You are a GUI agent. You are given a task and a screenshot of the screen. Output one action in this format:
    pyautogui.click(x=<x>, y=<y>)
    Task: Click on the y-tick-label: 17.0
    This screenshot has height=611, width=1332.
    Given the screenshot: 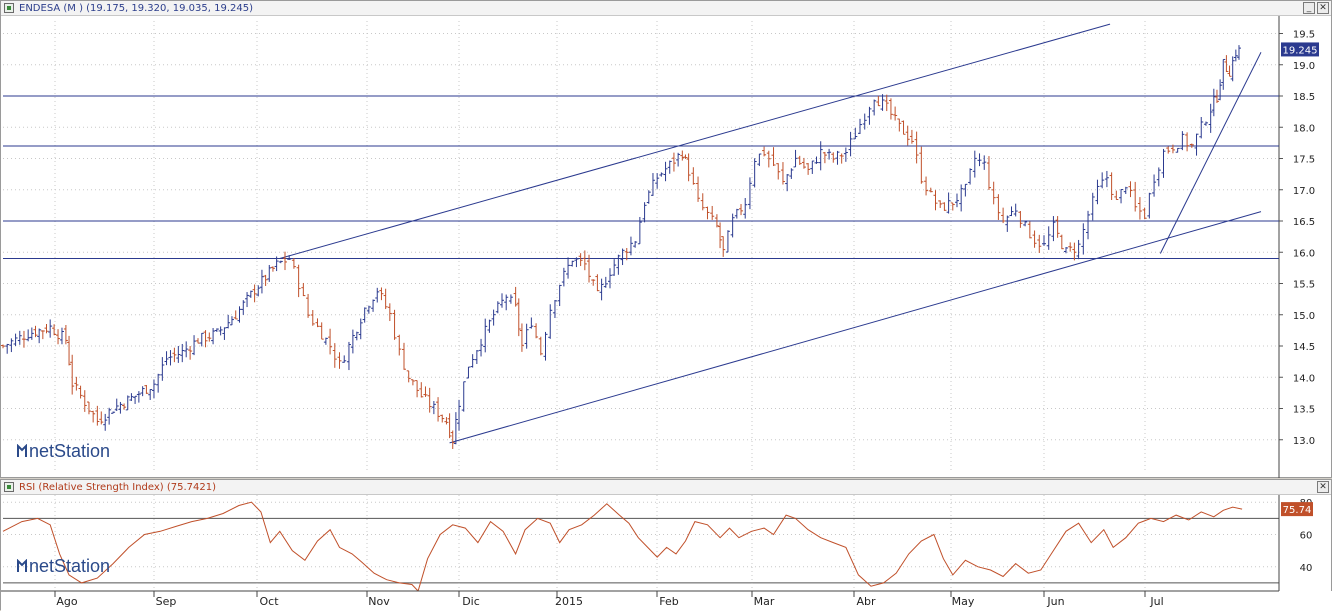 What is the action you would take?
    pyautogui.click(x=1304, y=191)
    